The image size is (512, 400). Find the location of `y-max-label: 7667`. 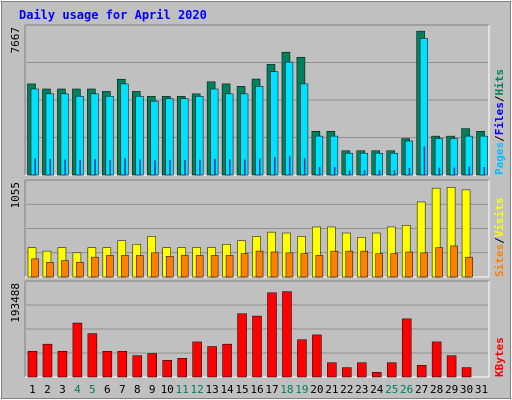

y-max-label: 7667 is located at coordinates (15, 40).